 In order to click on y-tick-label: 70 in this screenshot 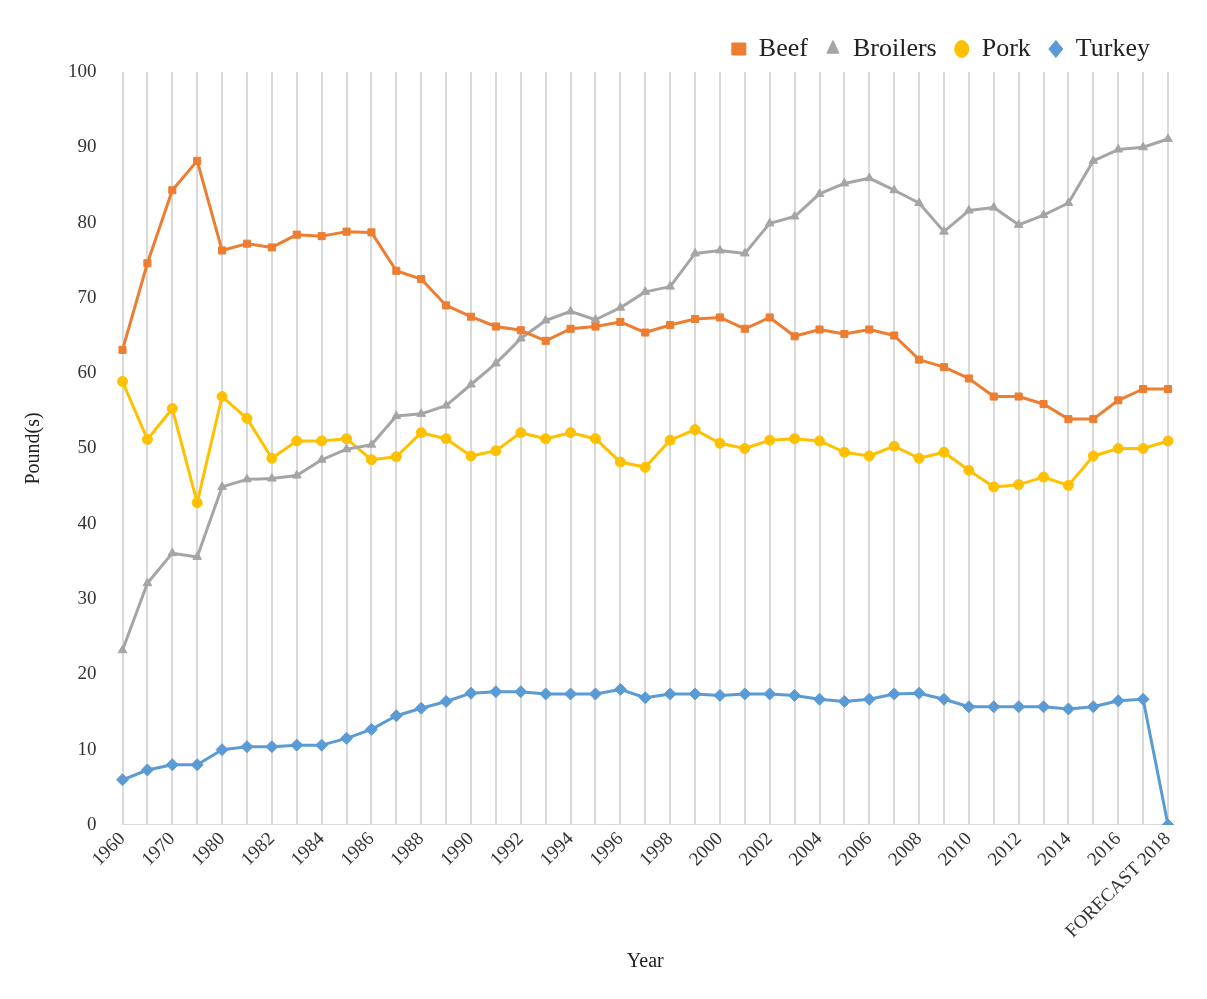, I will do `click(87, 296)`.